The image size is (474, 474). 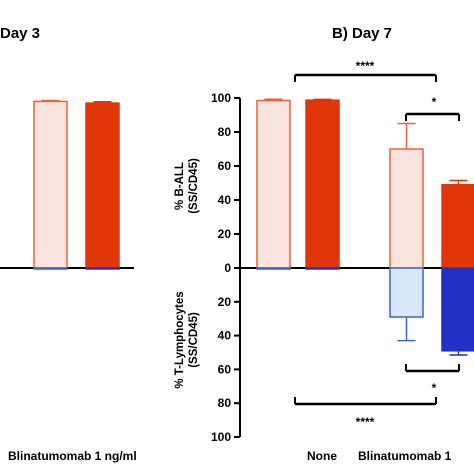 What do you see at coordinates (225, 403) in the screenshot?
I see `y-tick-label-lower: 80` at bounding box center [225, 403].